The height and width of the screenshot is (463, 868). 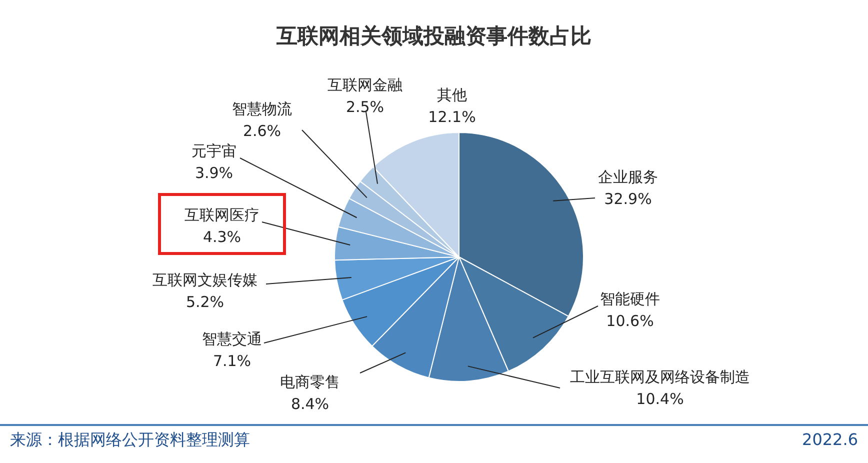 I want to click on slice-label: 智慧交通, so click(x=232, y=339).